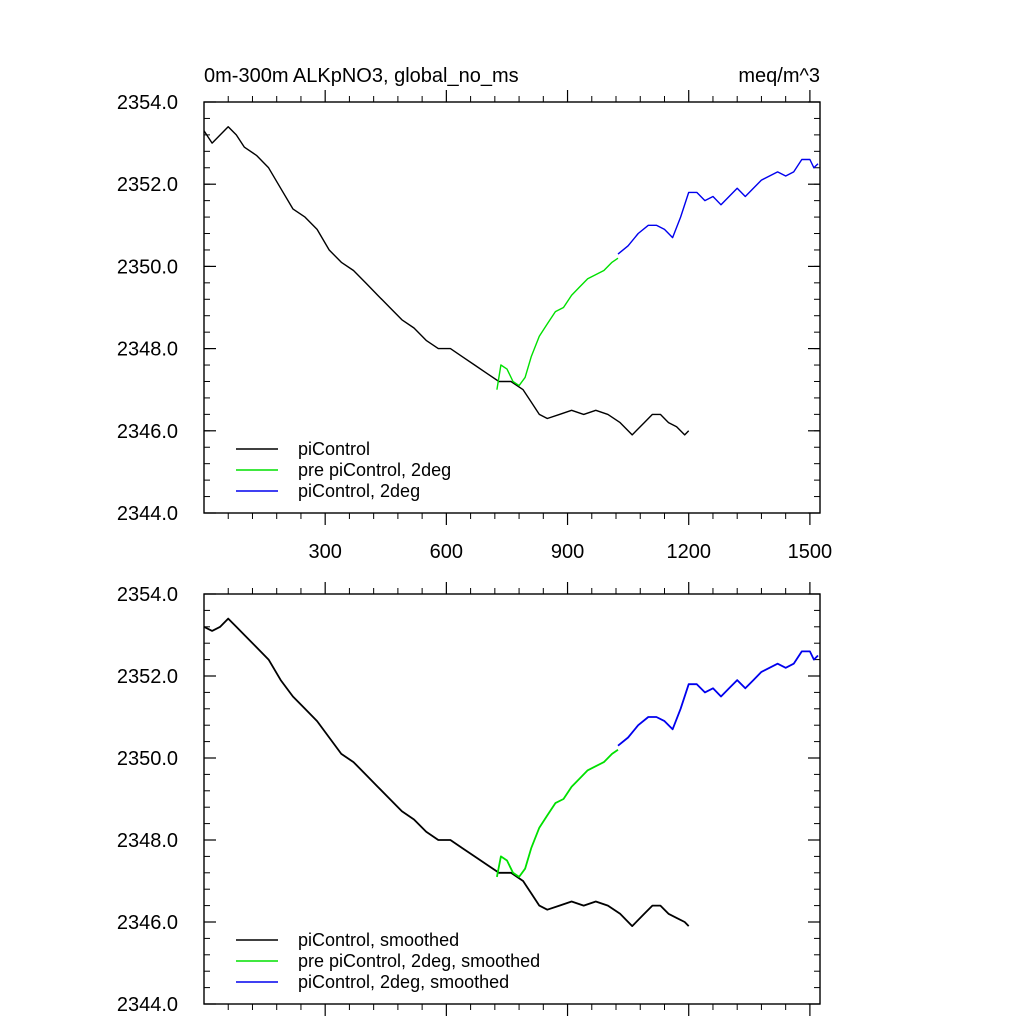  I want to click on legend-label: pre piControl, 2deg, smoothed, so click(419, 961).